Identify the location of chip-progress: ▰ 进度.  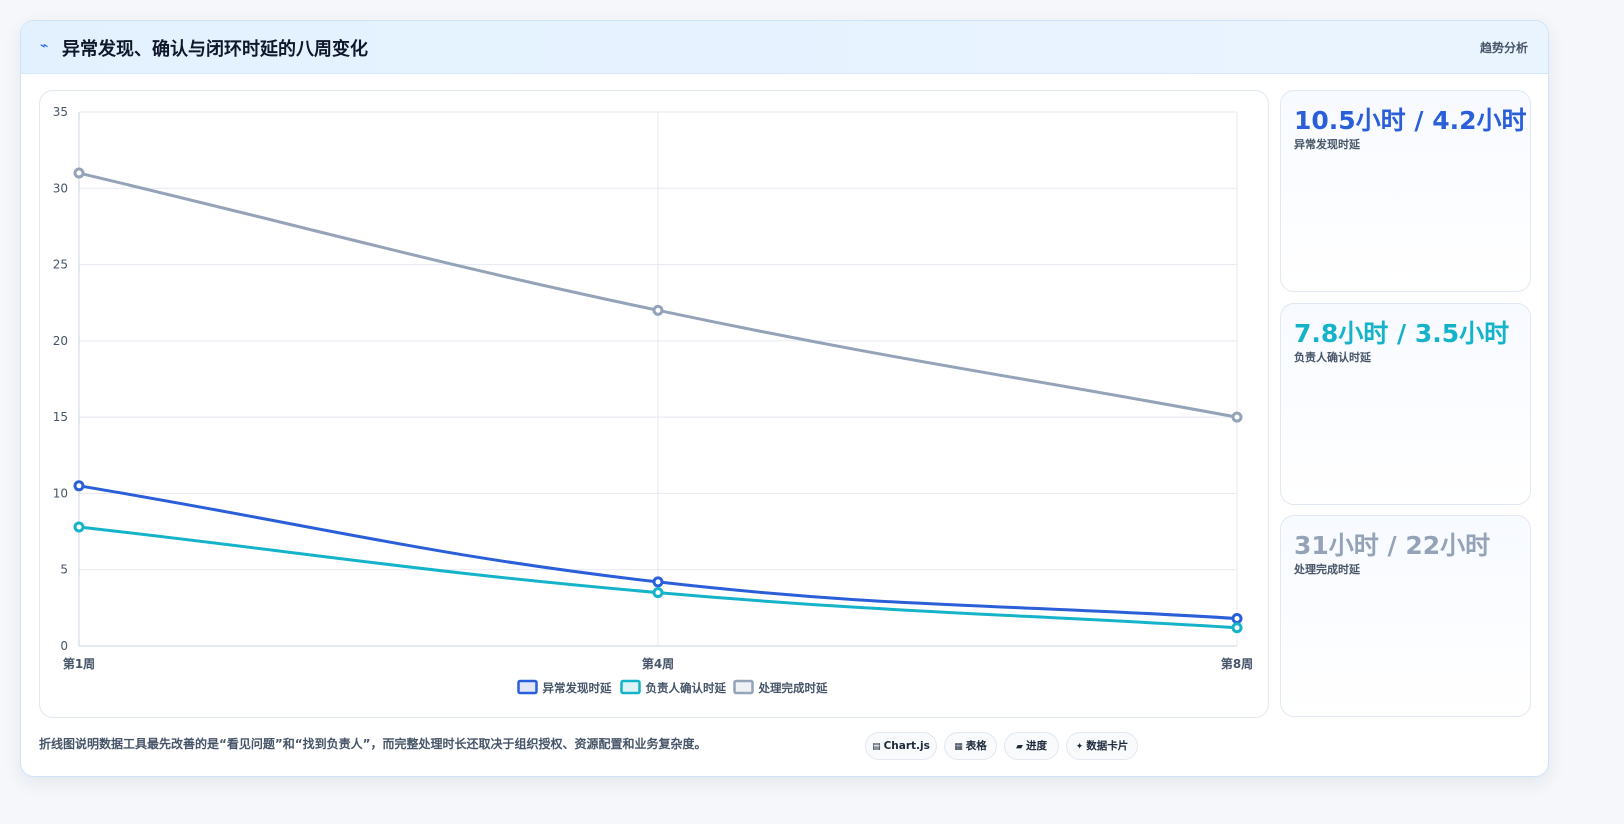
(1031, 746).